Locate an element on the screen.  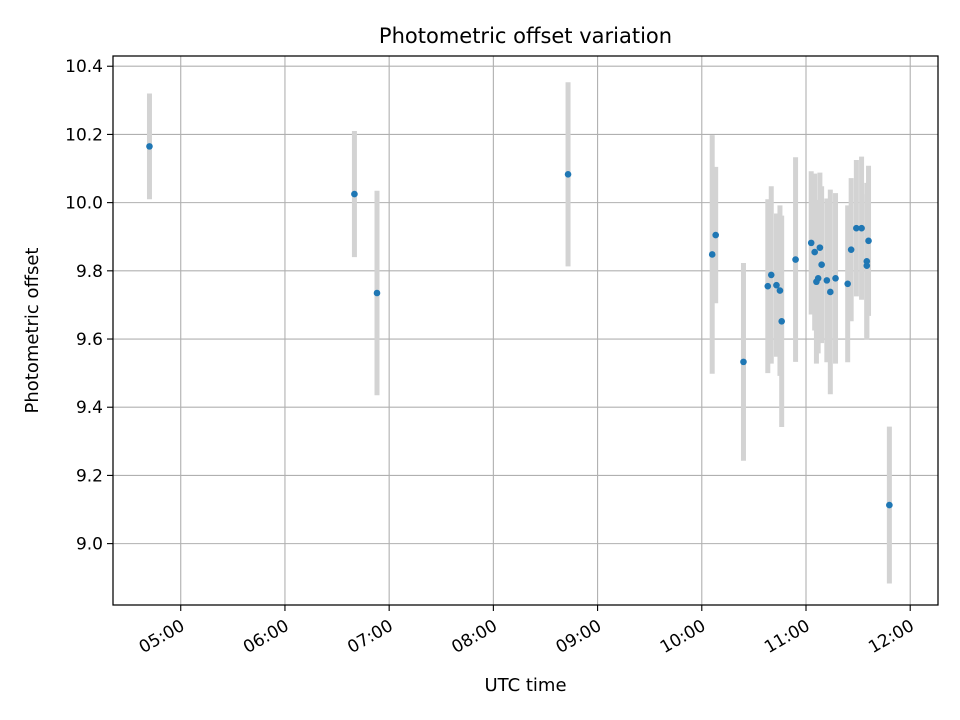
y-tick-label: 9.8 is located at coordinates (89, 272).